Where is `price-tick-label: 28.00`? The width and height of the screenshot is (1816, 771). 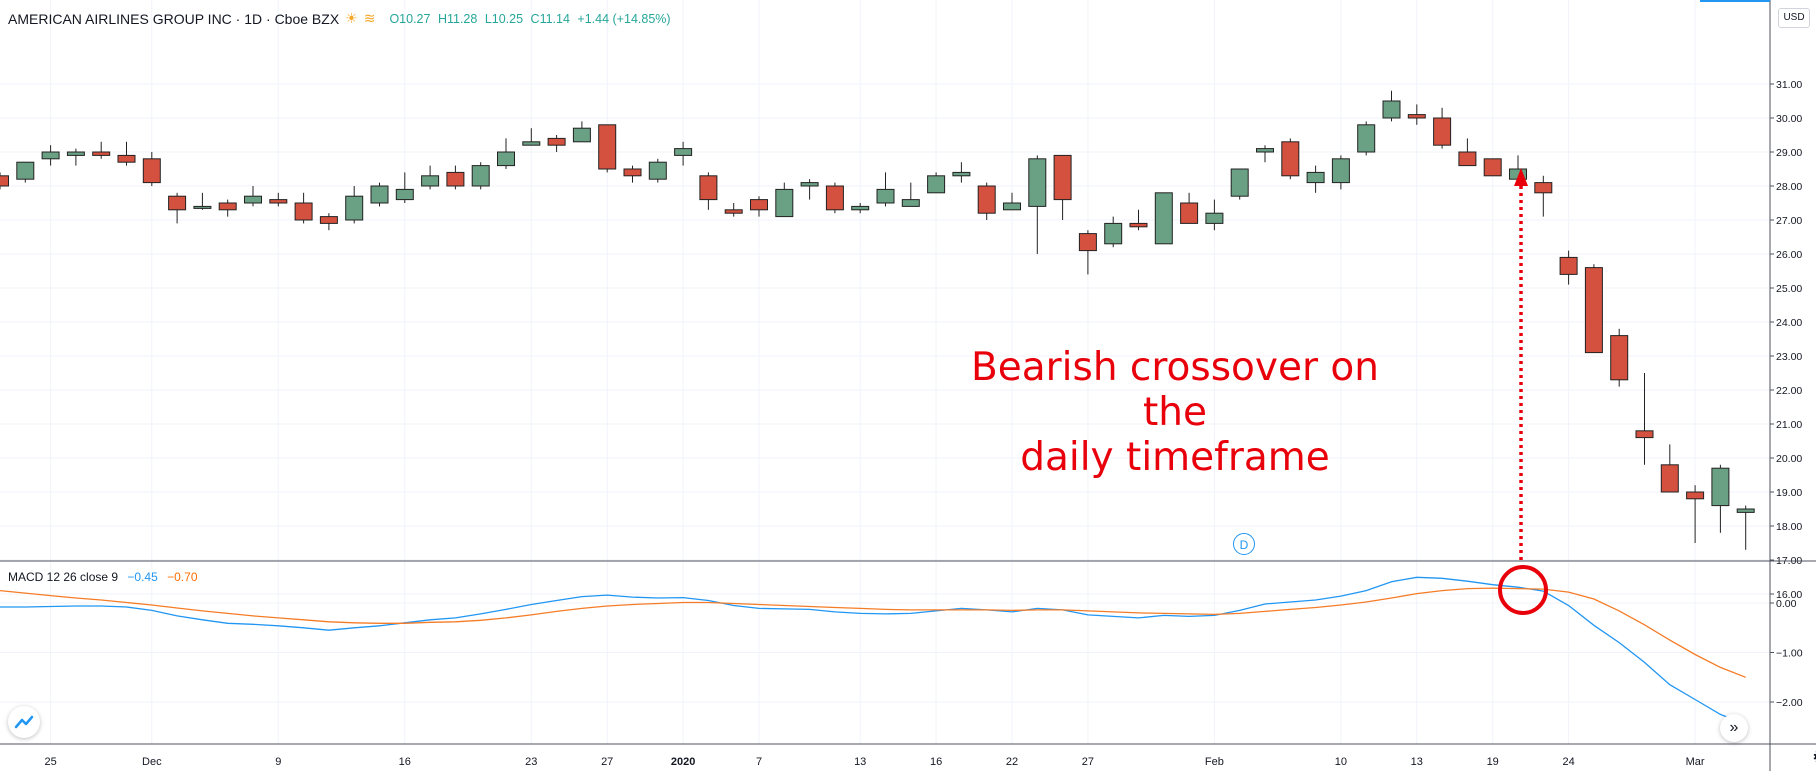 price-tick-label: 28.00 is located at coordinates (1789, 187).